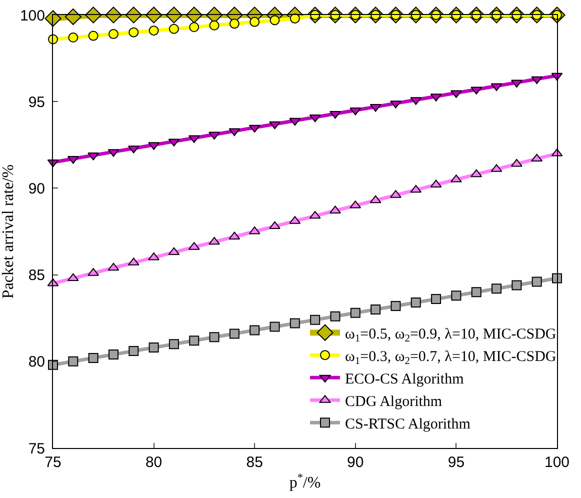  I want to click on legend-label: ω$_{1}$=0.3, ω$_{2}$=0.7, λ=10, MIC-CSDG, so click(450, 358).